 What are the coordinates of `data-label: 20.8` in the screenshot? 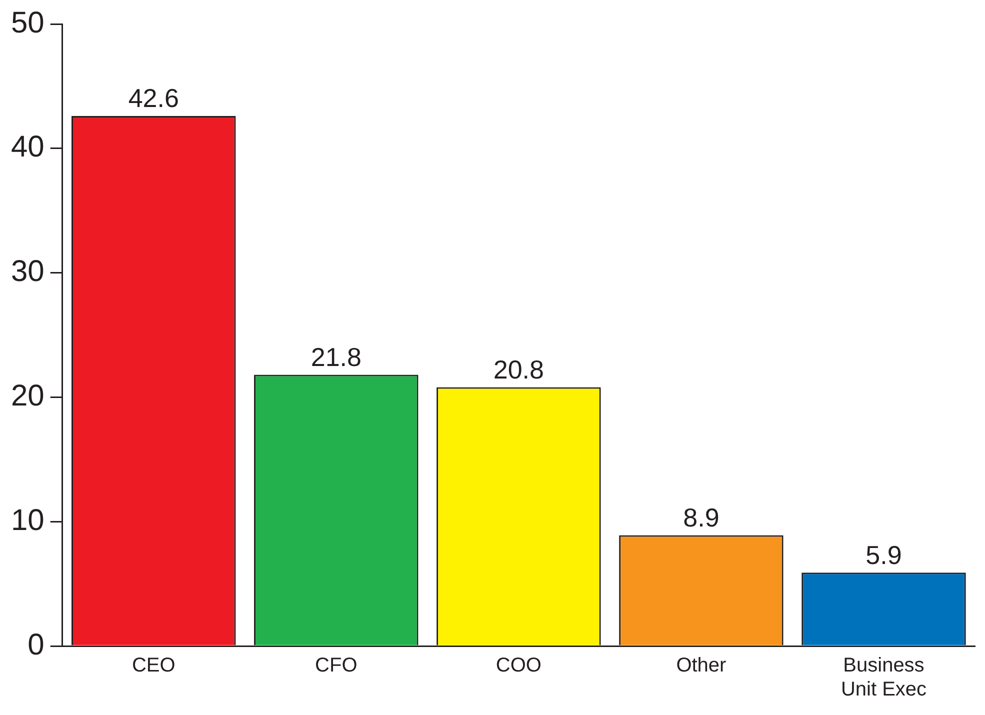 It's located at (518, 369).